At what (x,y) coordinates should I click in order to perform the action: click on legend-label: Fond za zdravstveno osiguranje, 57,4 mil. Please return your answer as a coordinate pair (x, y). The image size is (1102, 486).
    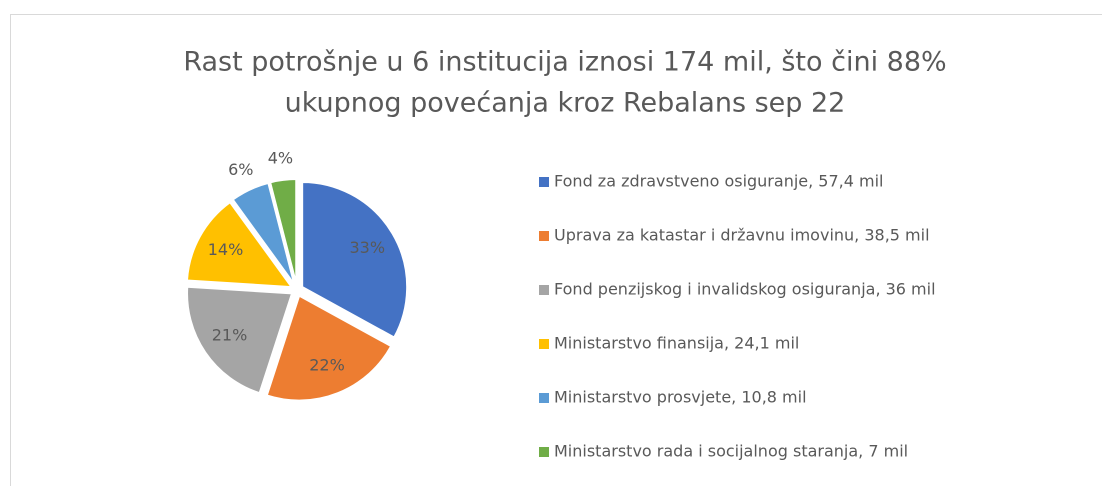
    Looking at the image, I should click on (718, 181).